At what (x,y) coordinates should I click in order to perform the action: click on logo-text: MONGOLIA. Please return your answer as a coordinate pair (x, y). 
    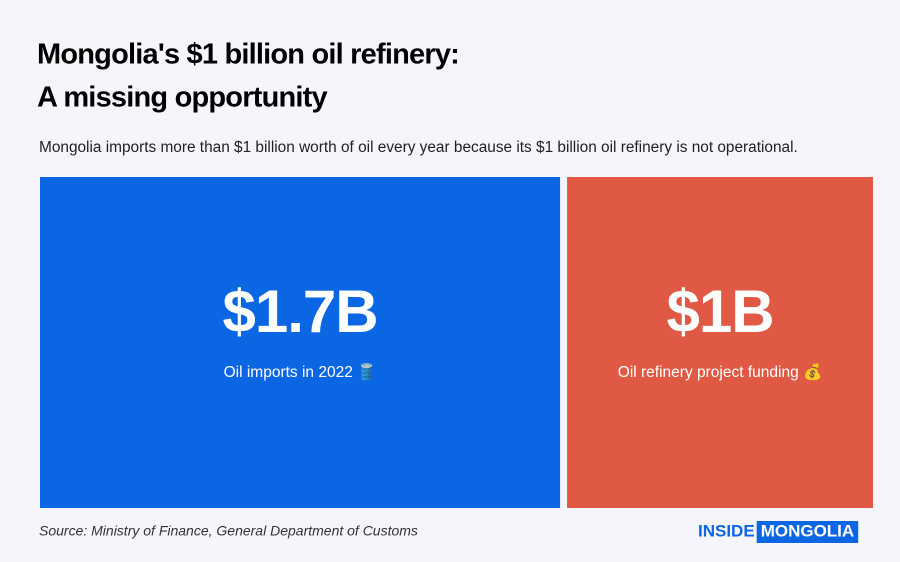
    Looking at the image, I should click on (808, 530).